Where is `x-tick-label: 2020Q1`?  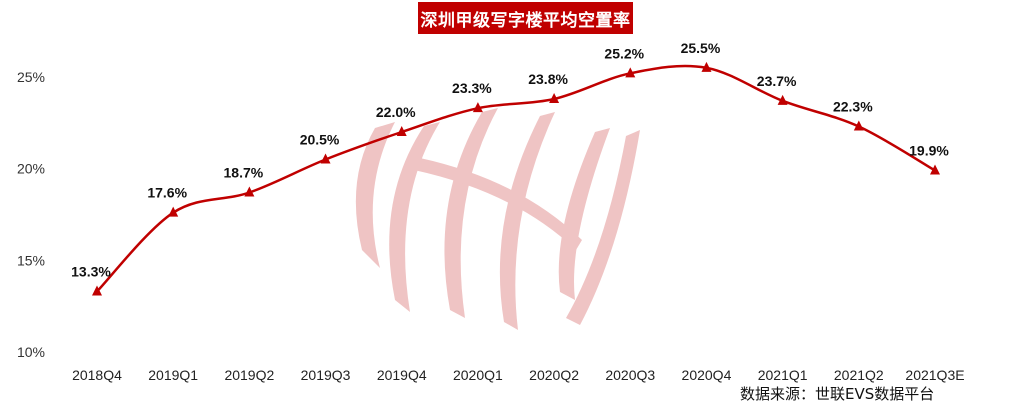
x-tick-label: 2020Q1 is located at coordinates (478, 375).